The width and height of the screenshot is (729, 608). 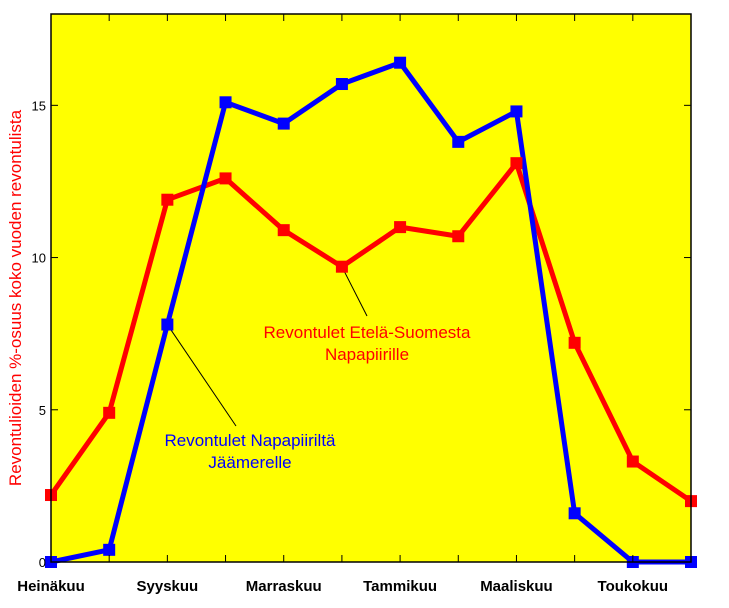 I want to click on x-tick-label: Heinäkuu, so click(x=51, y=586).